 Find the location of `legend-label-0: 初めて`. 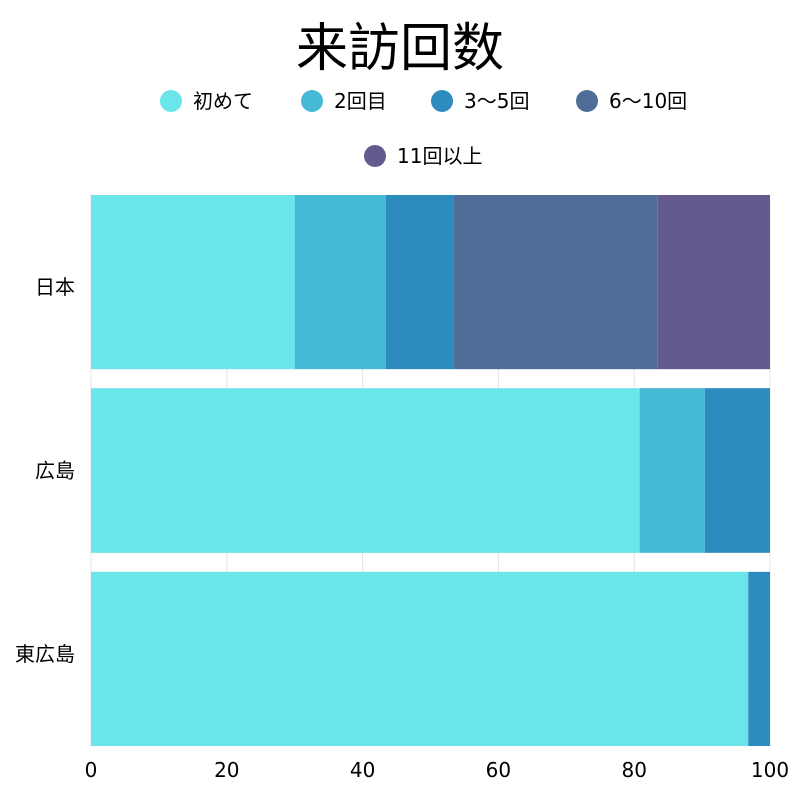

legend-label-0: 初めて is located at coordinates (223, 101).